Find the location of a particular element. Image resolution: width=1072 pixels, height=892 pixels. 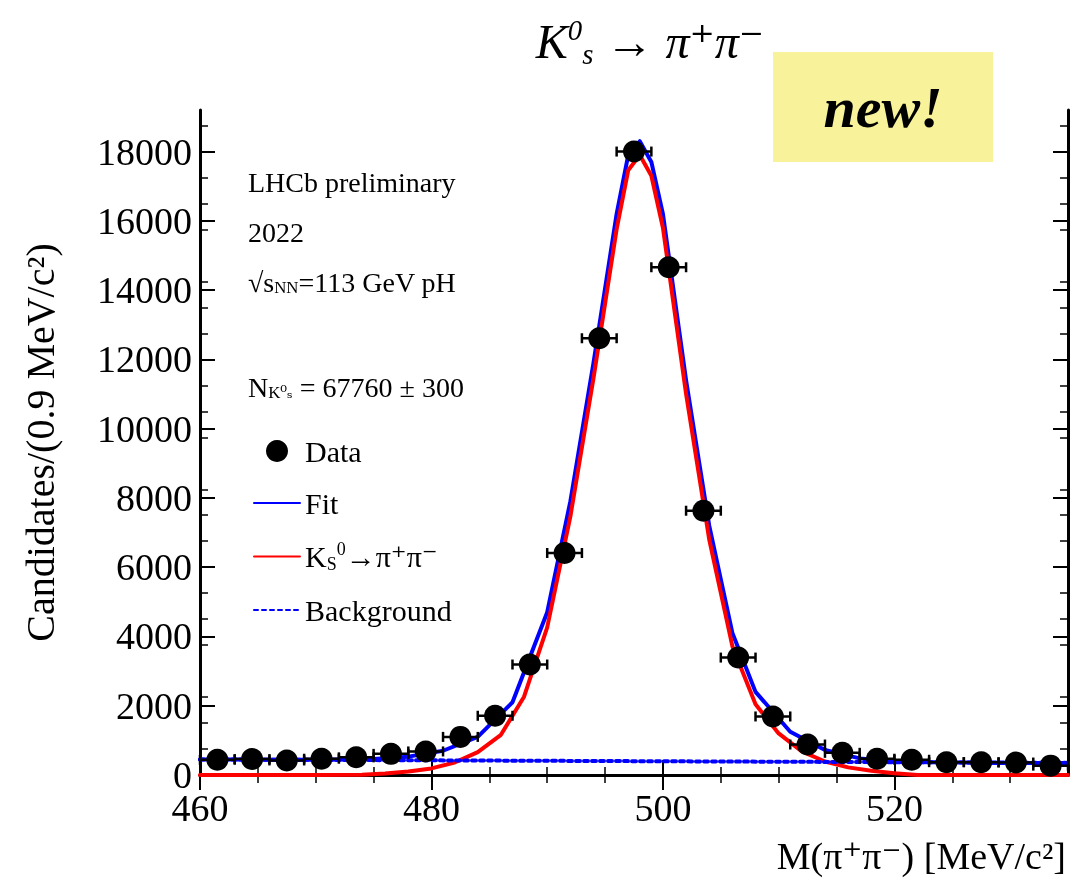

y-axis-title: Candidates/(0.9 MeV/c²) is located at coordinates (40, 442).